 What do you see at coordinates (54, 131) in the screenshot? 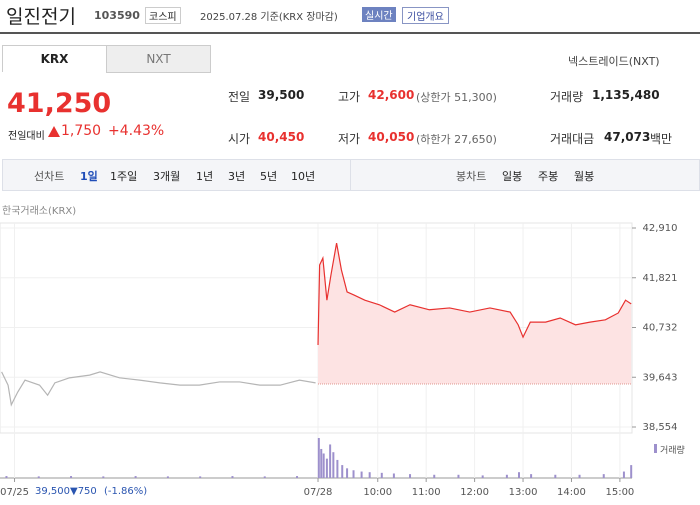
I see `up-icon` at bounding box center [54, 131].